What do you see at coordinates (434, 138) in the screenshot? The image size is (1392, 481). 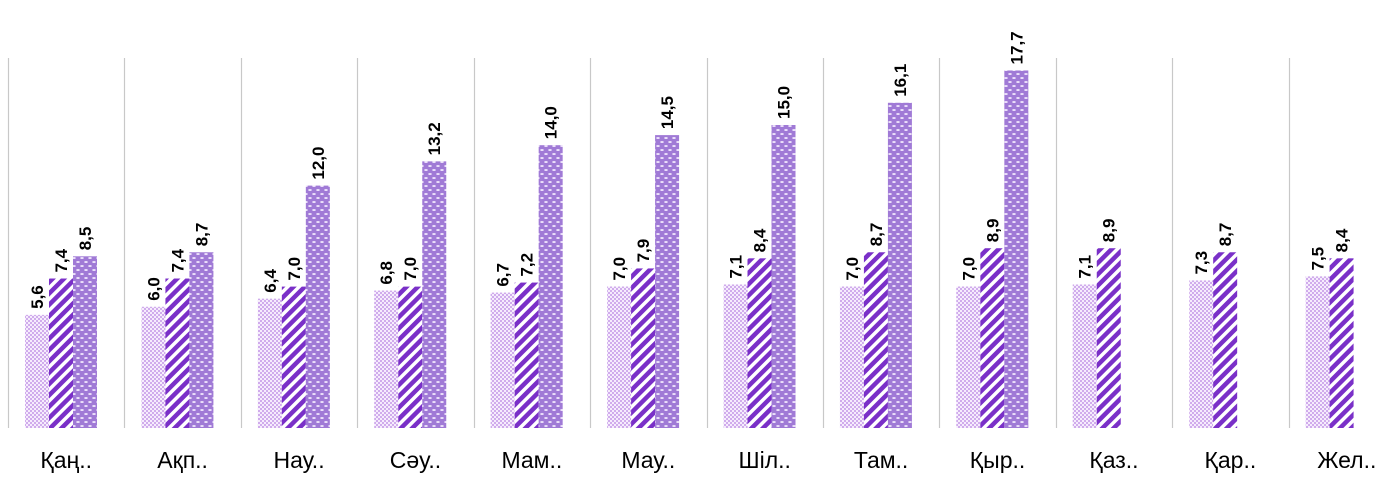 I see `data-label: 13,2` at bounding box center [434, 138].